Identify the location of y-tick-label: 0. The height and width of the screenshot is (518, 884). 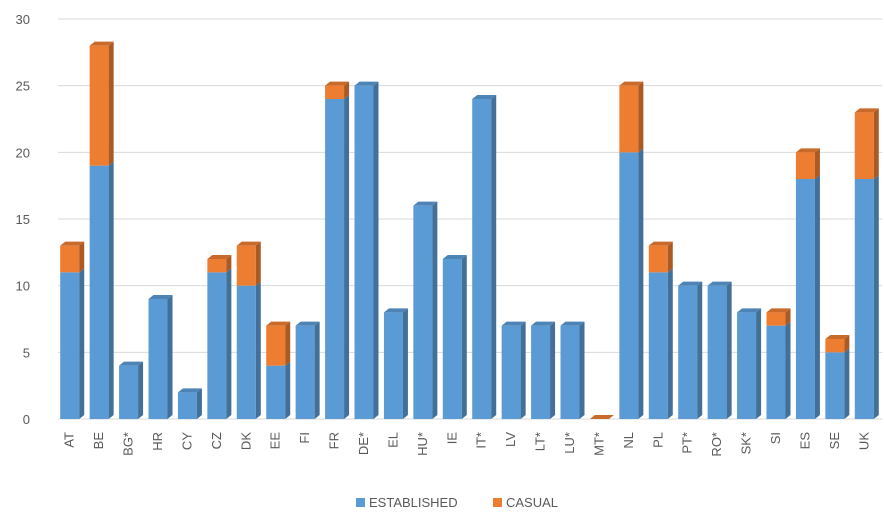
(26, 419).